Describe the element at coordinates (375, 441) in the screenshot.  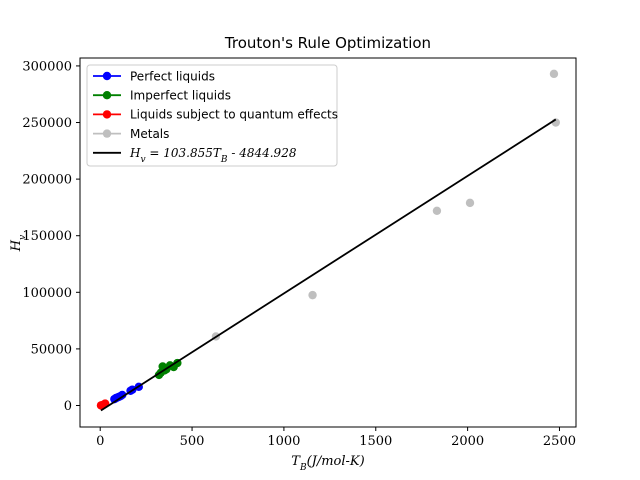
I see `x-tick-label: 1500` at that location.